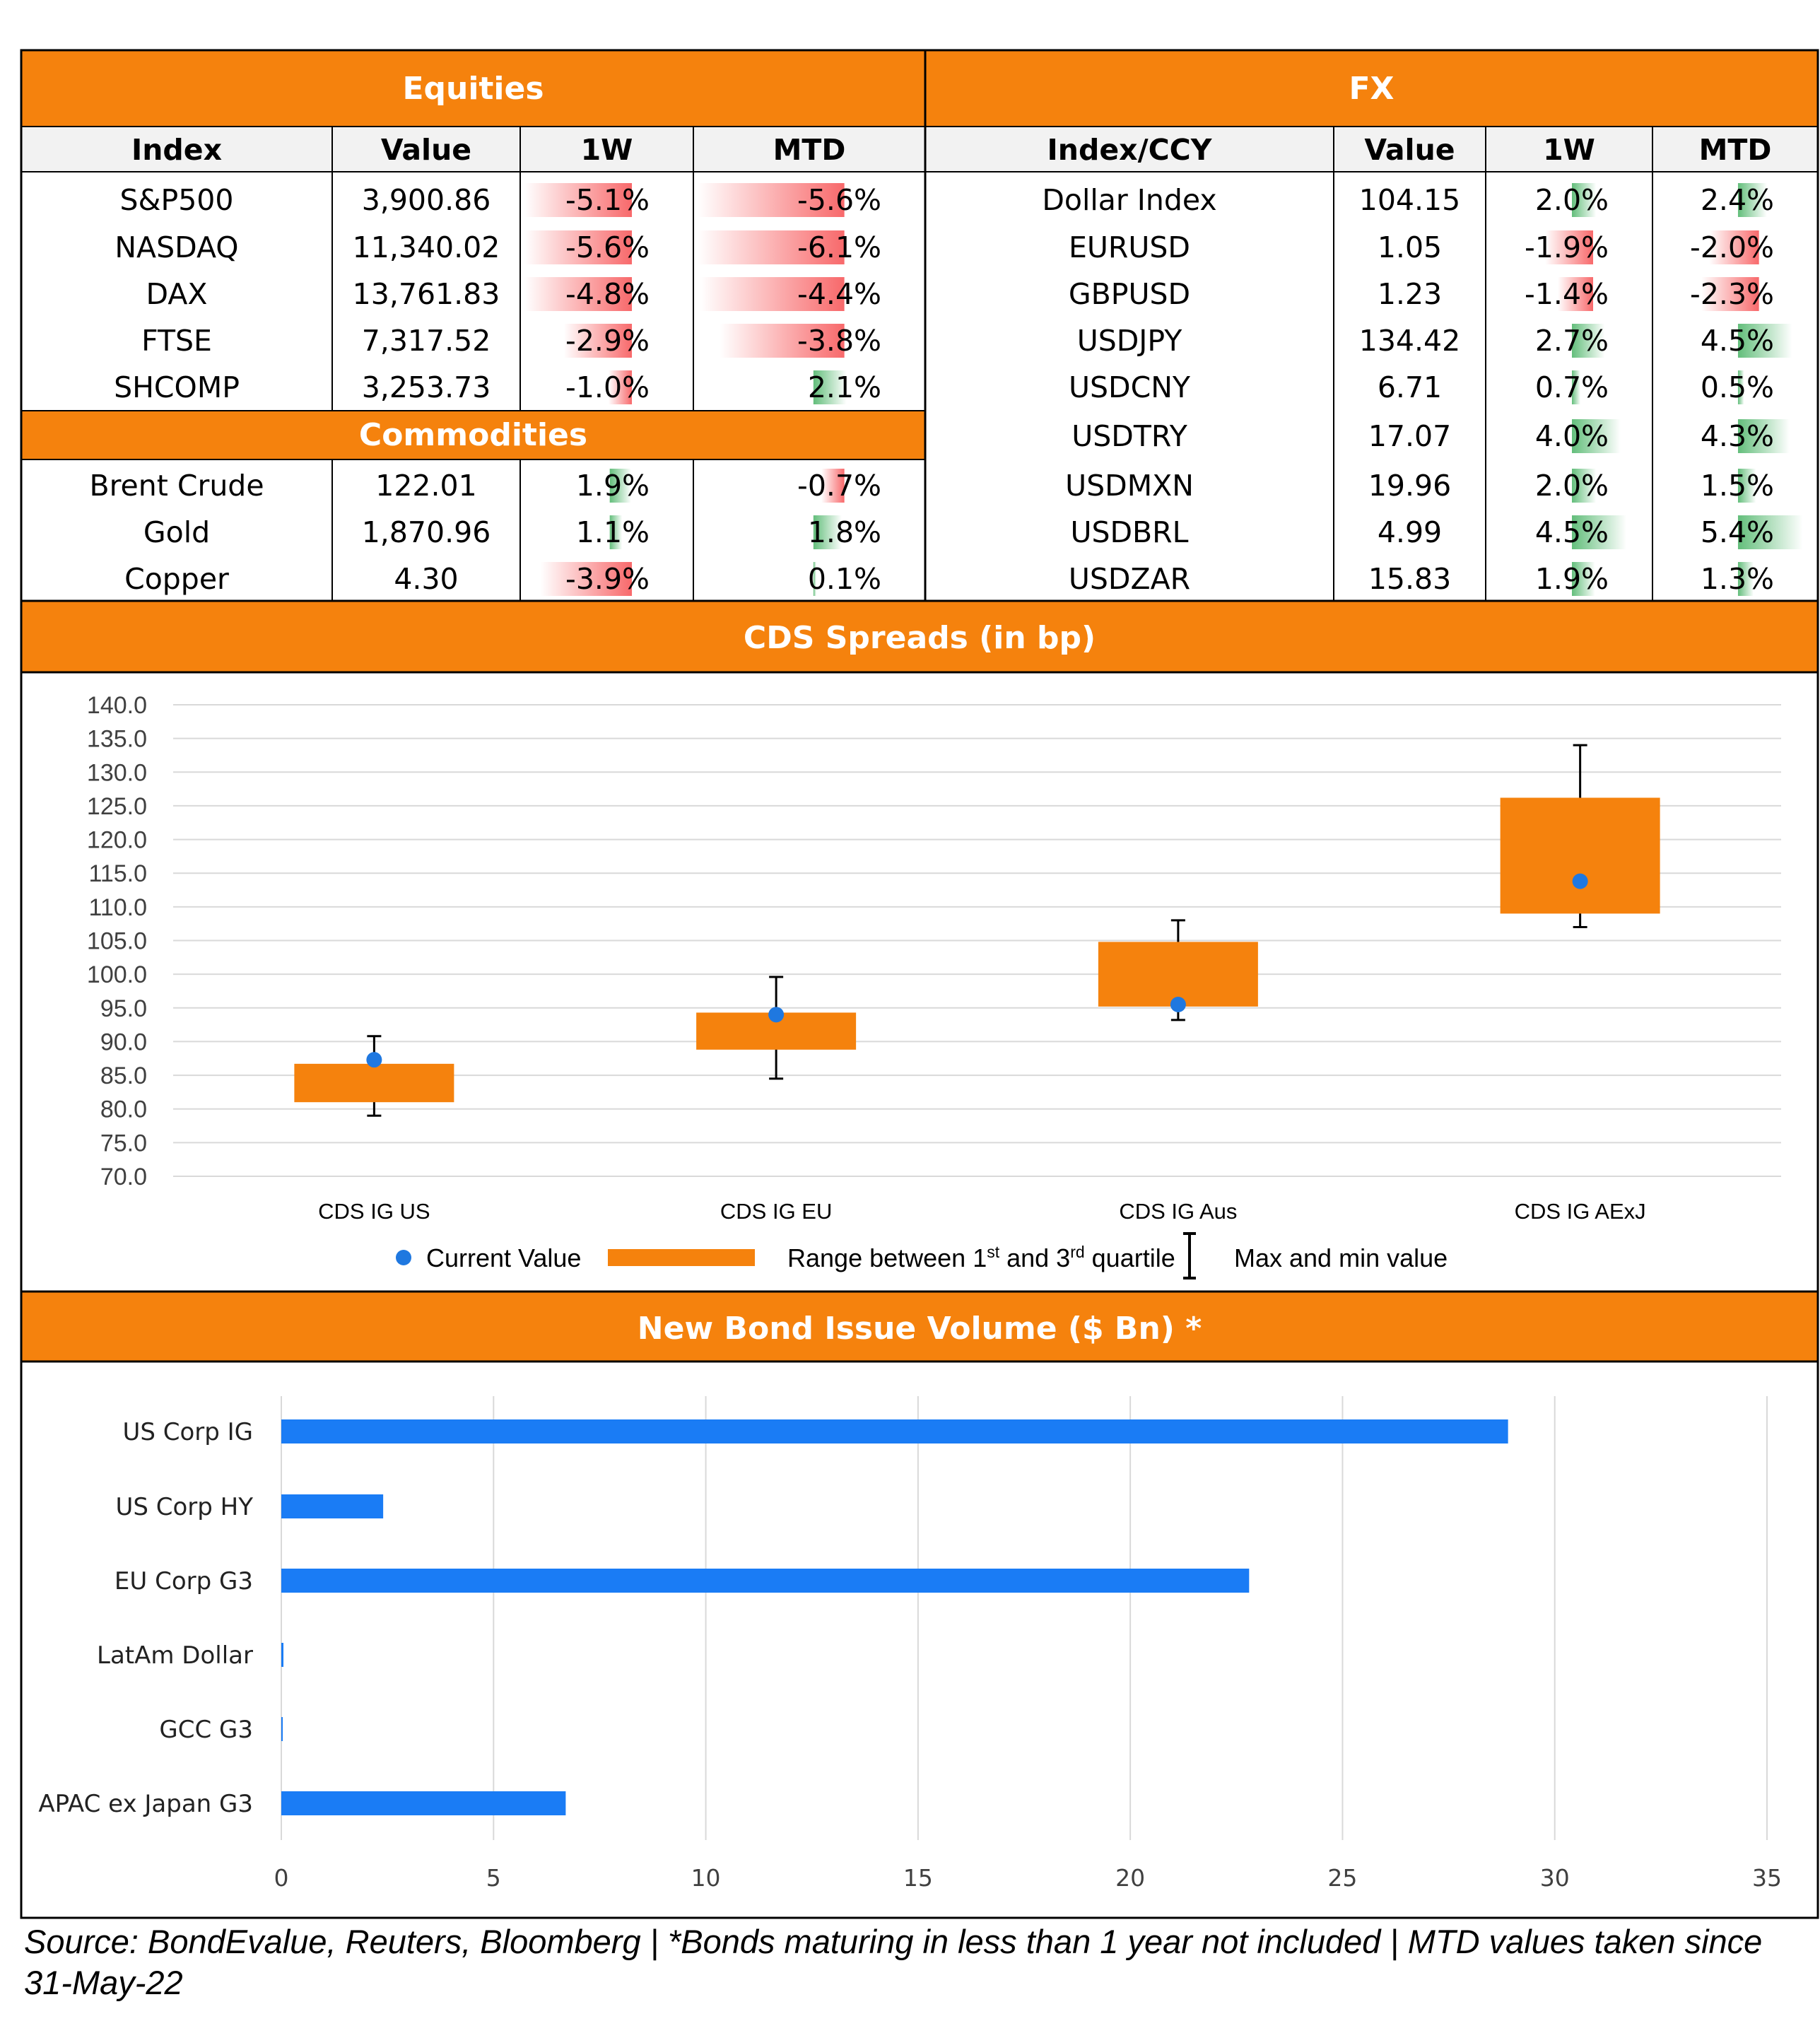 The height and width of the screenshot is (2038, 1820). I want to click on commodity-value: 122.01, so click(426, 486).